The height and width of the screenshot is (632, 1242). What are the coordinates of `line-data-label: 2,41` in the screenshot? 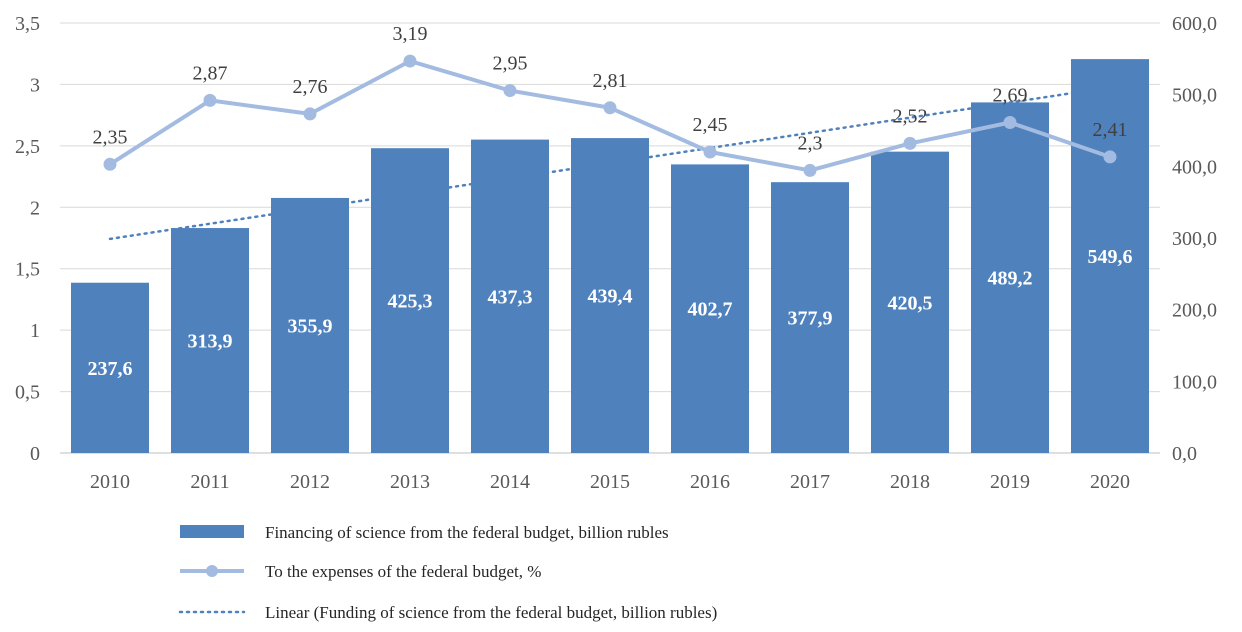 It's located at (1110, 130).